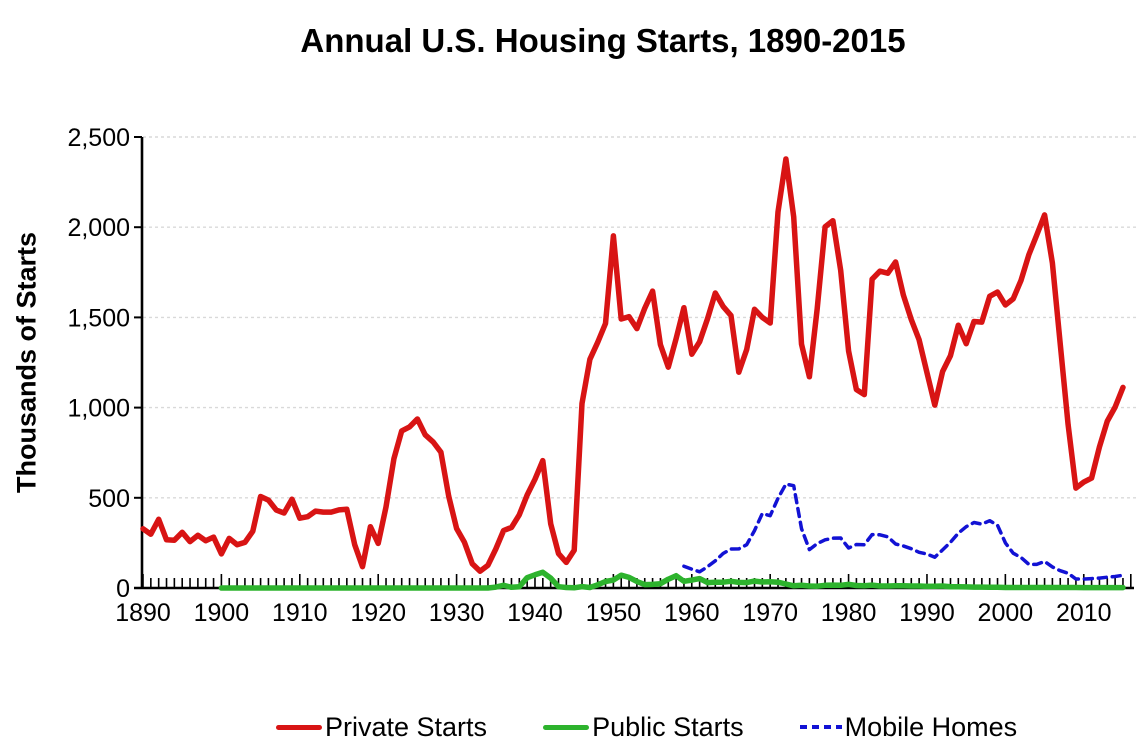  What do you see at coordinates (98, 228) in the screenshot?
I see `y-tick-label: 2,000` at bounding box center [98, 228].